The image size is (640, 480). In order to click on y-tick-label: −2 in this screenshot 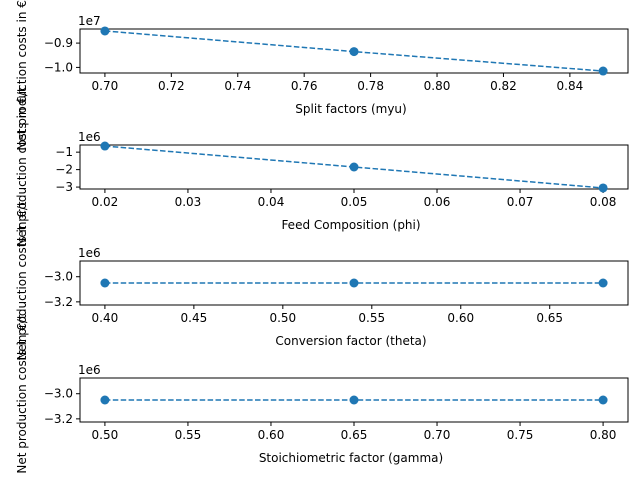, I will do `click(64, 170)`.